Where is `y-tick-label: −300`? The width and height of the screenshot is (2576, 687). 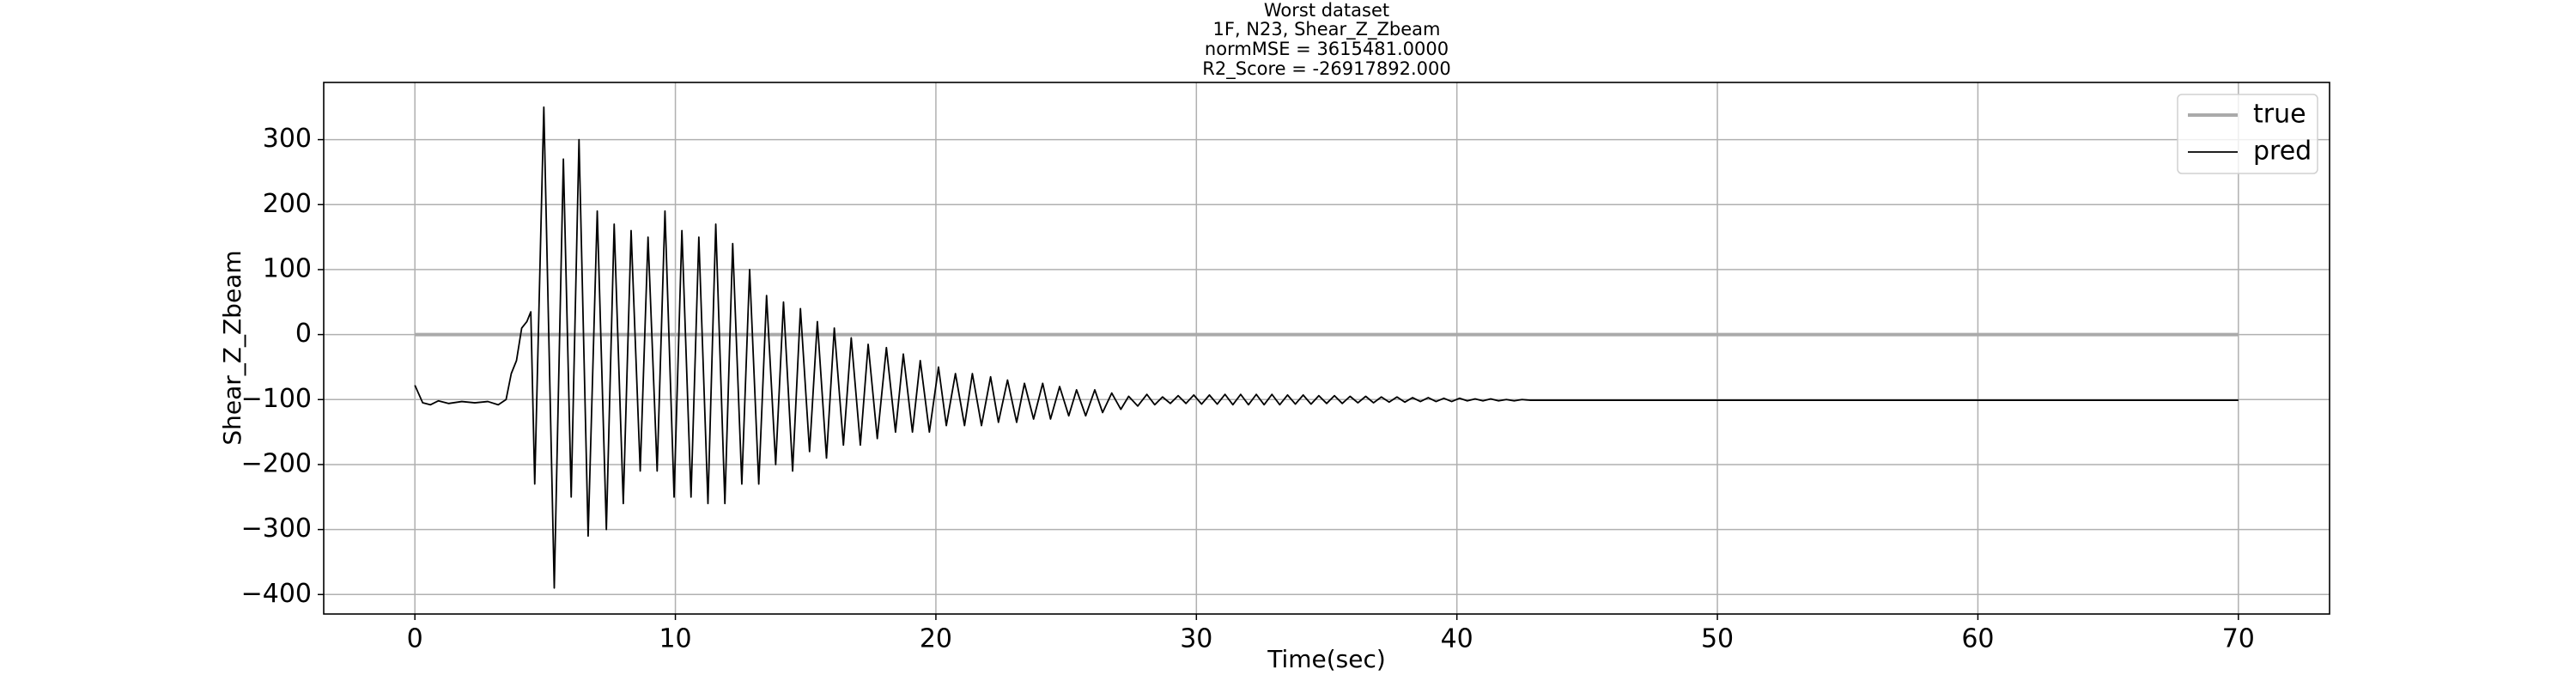 y-tick-label: −300 is located at coordinates (276, 529).